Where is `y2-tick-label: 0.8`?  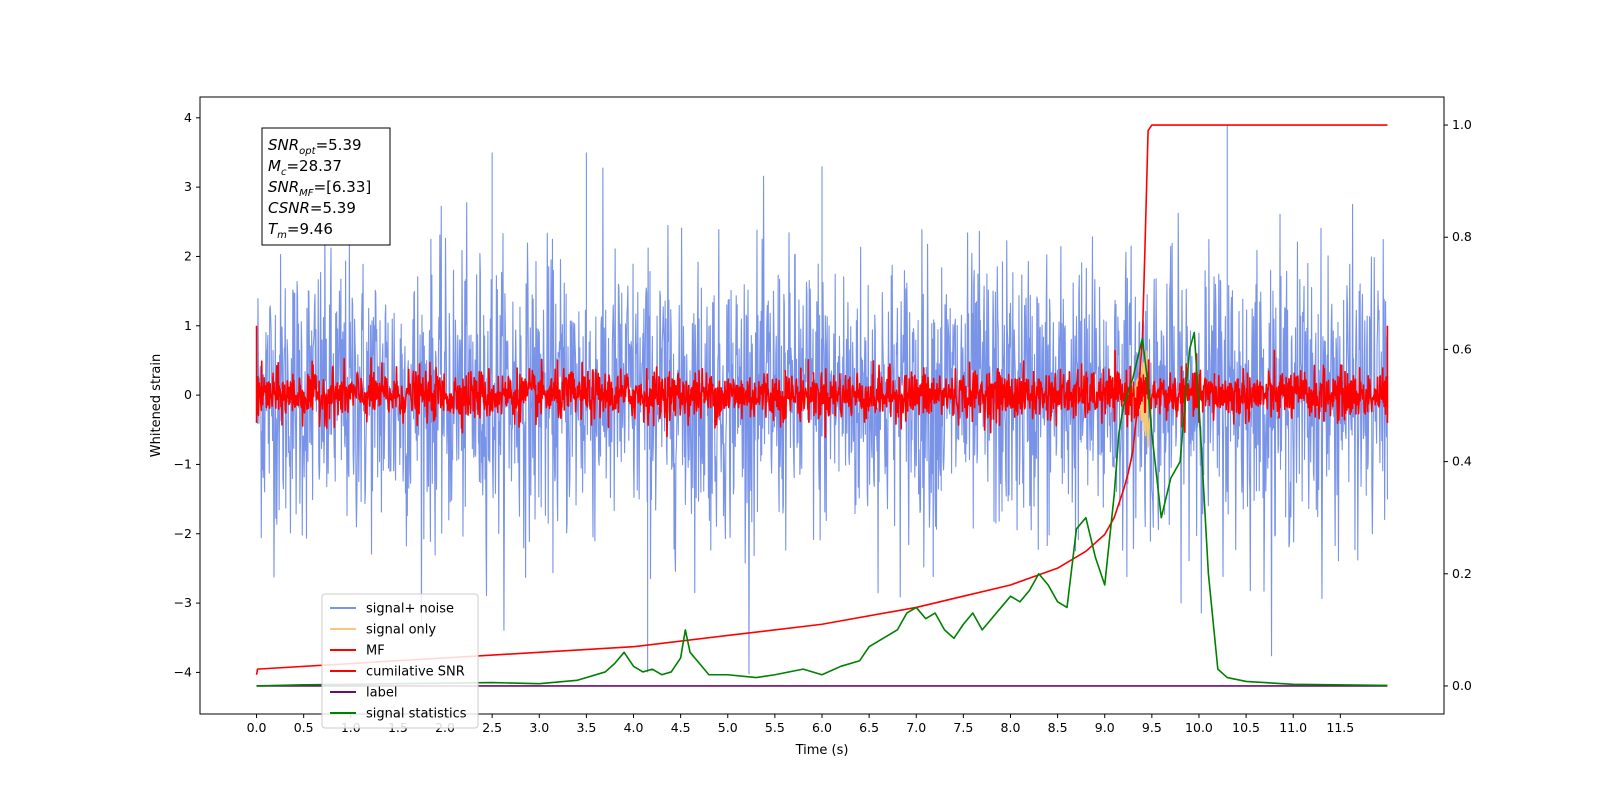 y2-tick-label: 0.8 is located at coordinates (1462, 236).